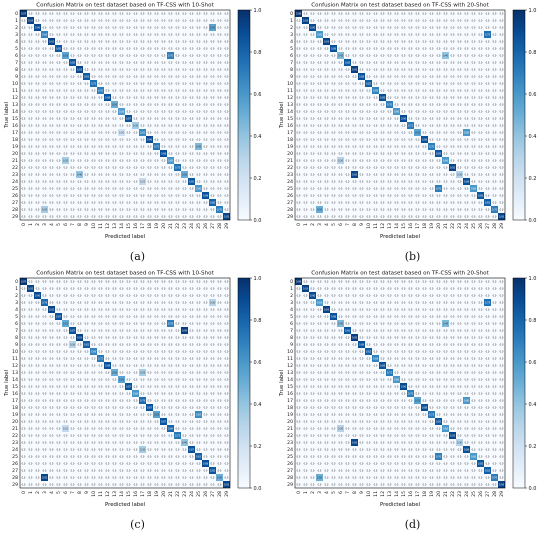 The image size is (550, 537). What do you see at coordinates (115, 373) in the screenshot?
I see `cell-value-label: 0.50` at bounding box center [115, 373].